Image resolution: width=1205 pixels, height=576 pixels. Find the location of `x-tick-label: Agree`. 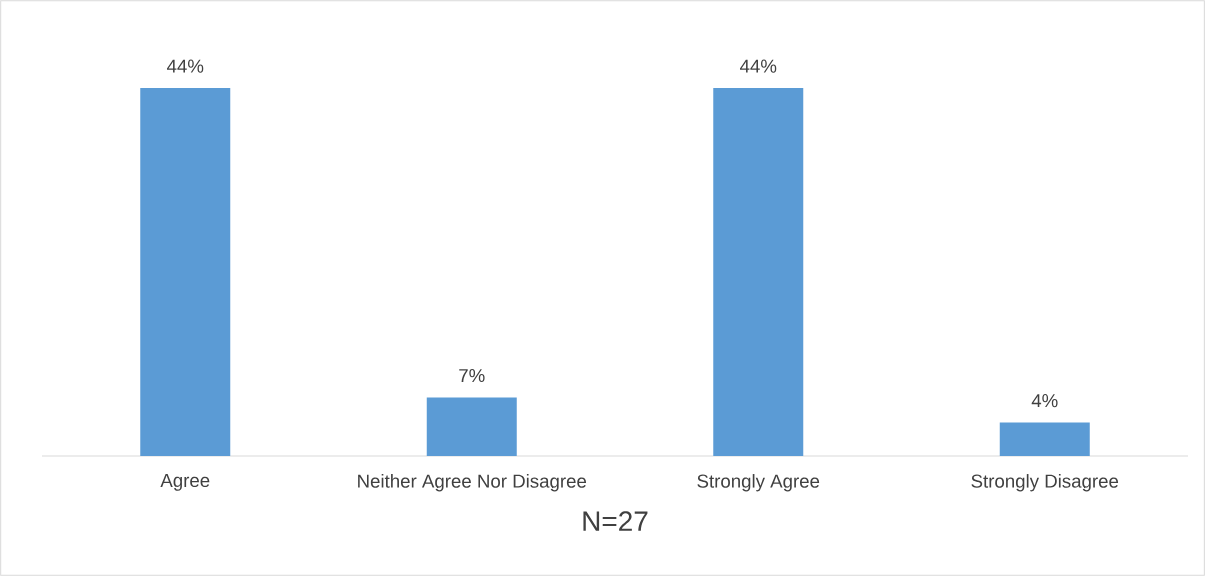

x-tick-label: Agree is located at coordinates (185, 482).